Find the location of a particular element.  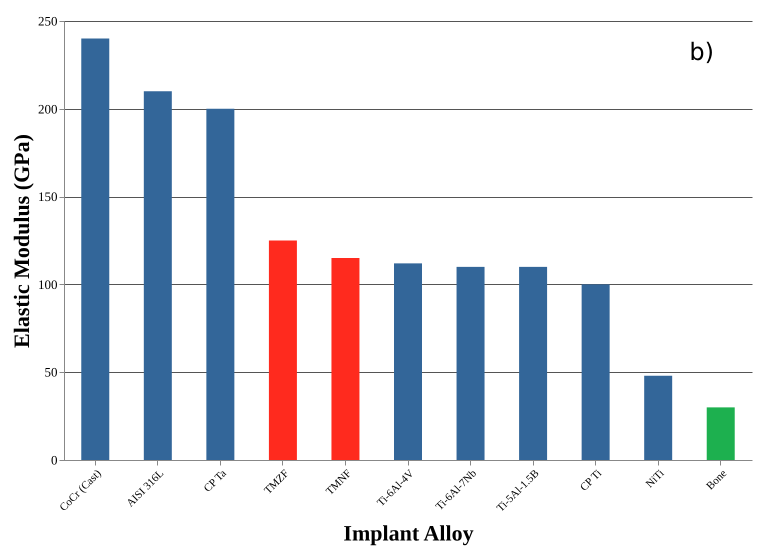

y-axis-title: Elastic Modulus (GPa) is located at coordinates (21, 241).